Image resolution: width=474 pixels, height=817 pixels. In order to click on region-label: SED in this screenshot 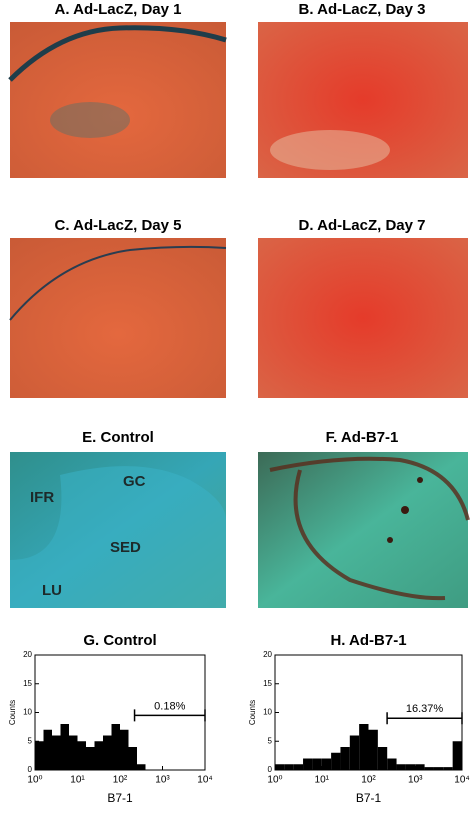, I will do `click(125, 547)`.